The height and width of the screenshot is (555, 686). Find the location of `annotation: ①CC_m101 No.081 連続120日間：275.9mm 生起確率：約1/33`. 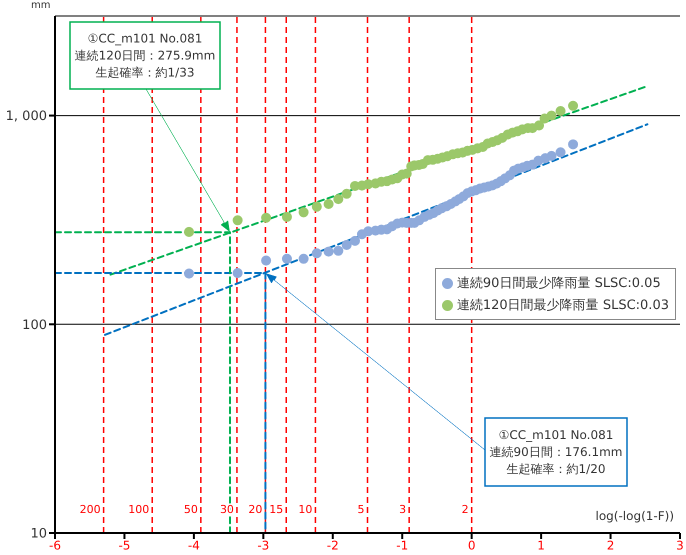

annotation: ①CC_m101 No.081 連続120日間：275.9mm 生起確率：約1/33 is located at coordinates (145, 56).